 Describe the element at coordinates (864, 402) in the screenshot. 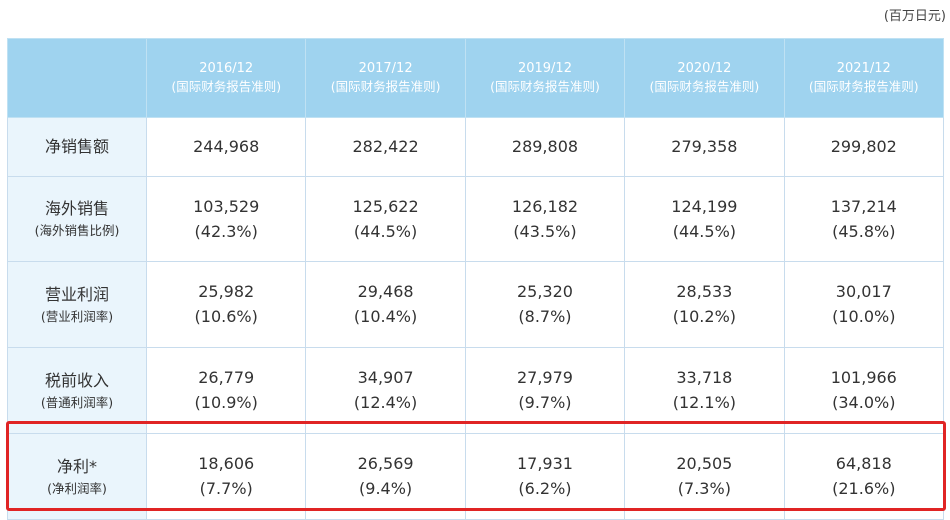

I see `cell-percent: (34.0%)` at that location.